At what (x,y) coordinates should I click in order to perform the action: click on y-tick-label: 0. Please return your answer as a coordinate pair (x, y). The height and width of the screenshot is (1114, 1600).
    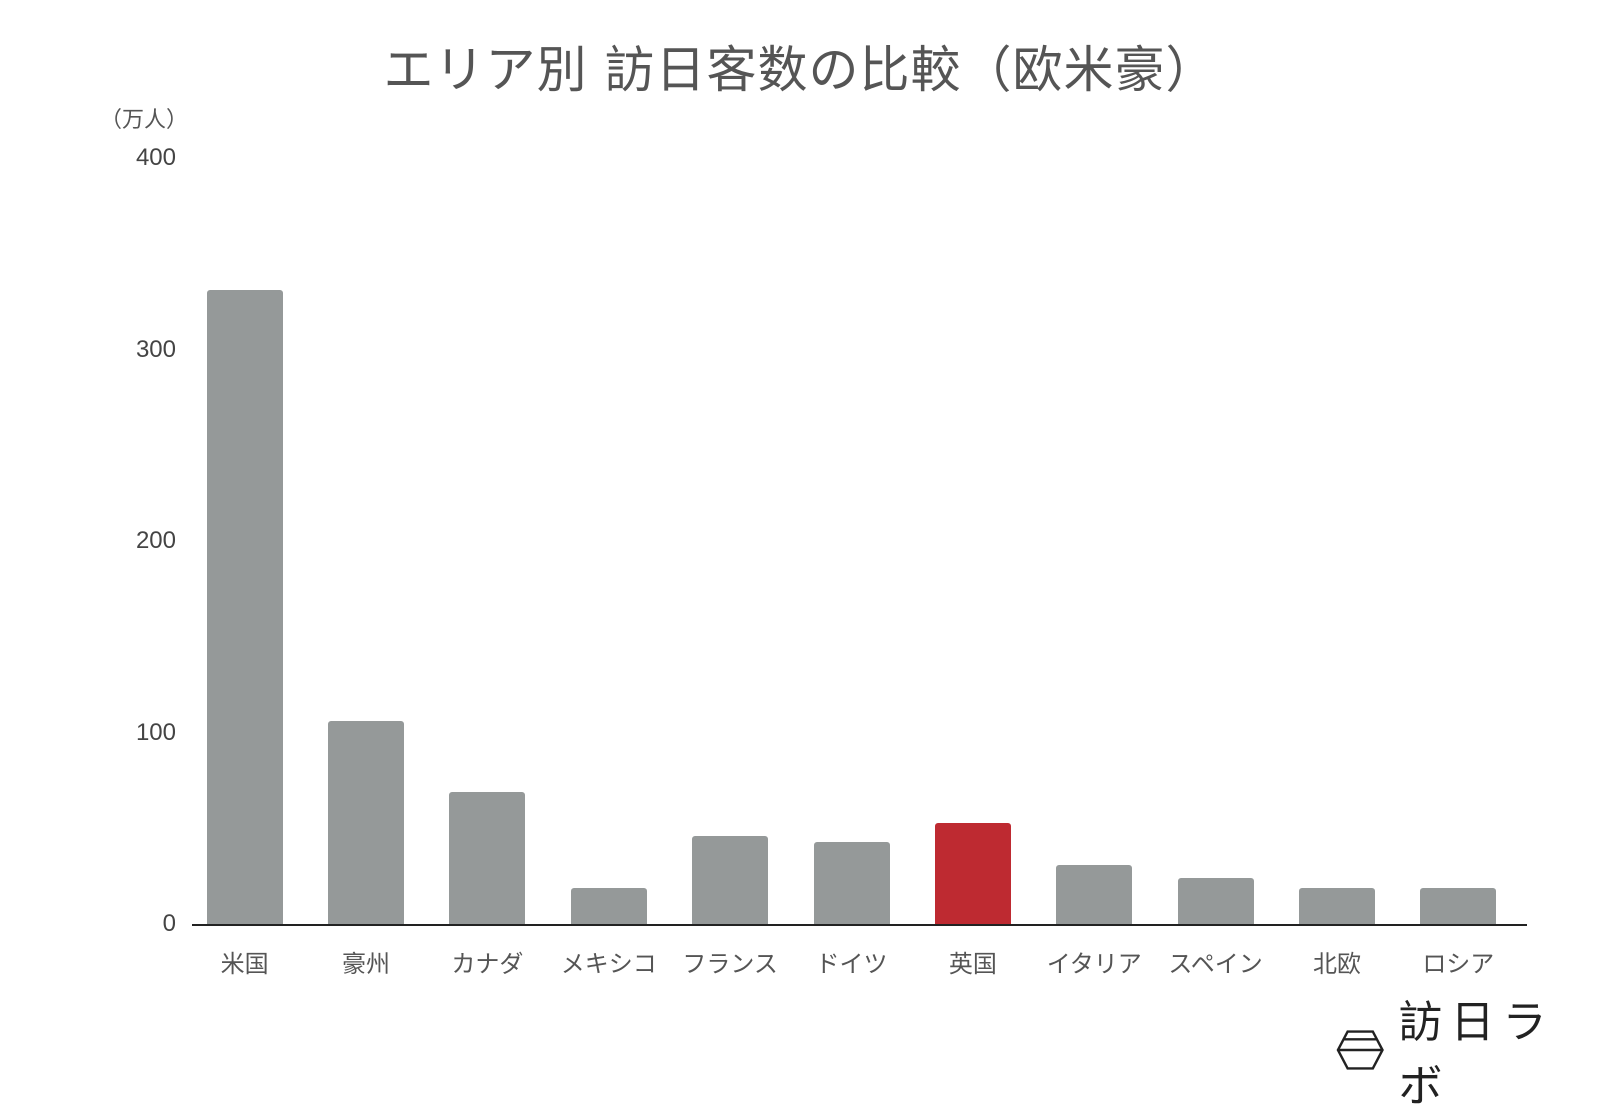
    Looking at the image, I should click on (169, 923).